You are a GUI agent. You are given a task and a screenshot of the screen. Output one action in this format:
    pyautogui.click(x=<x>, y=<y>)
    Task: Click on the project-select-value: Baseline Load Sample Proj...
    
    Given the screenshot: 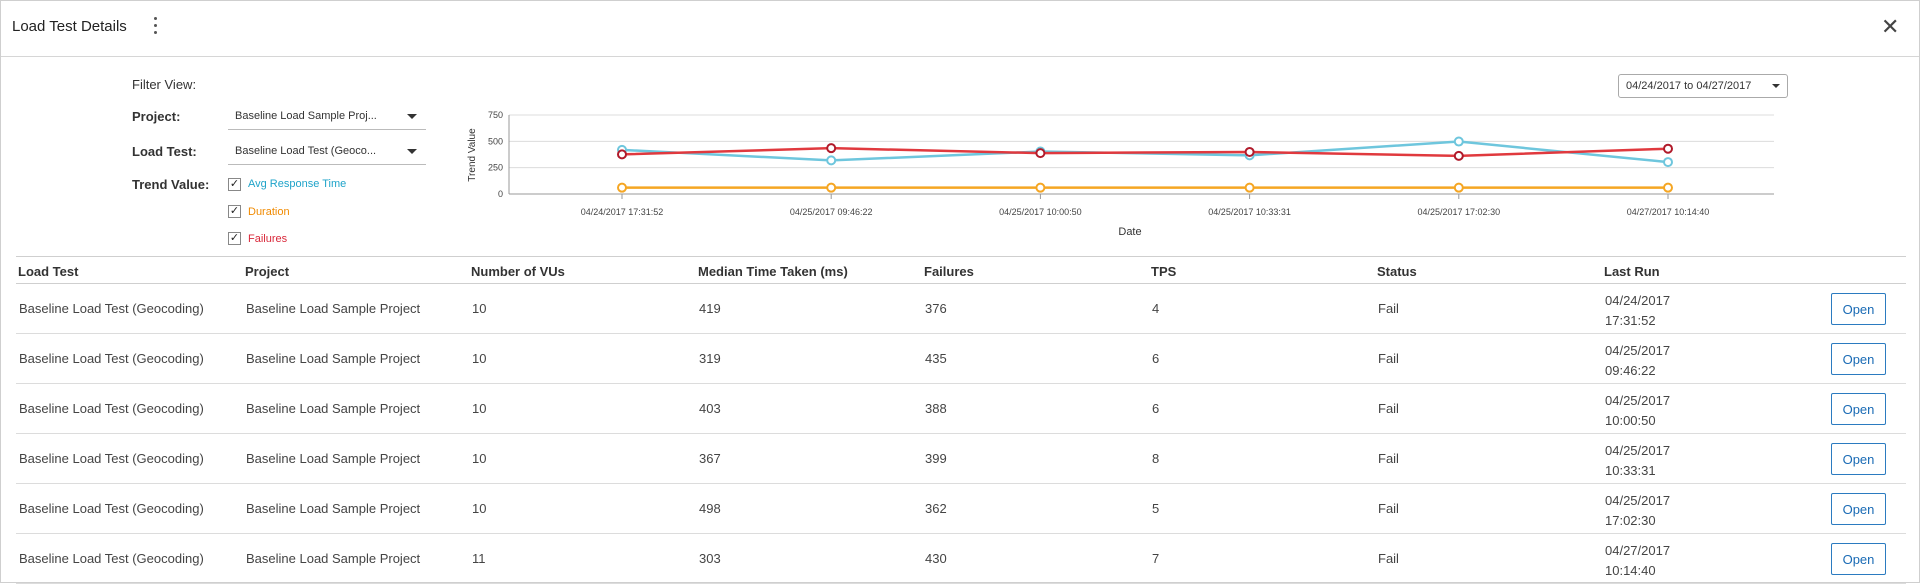 What is the action you would take?
    pyautogui.click(x=306, y=116)
    